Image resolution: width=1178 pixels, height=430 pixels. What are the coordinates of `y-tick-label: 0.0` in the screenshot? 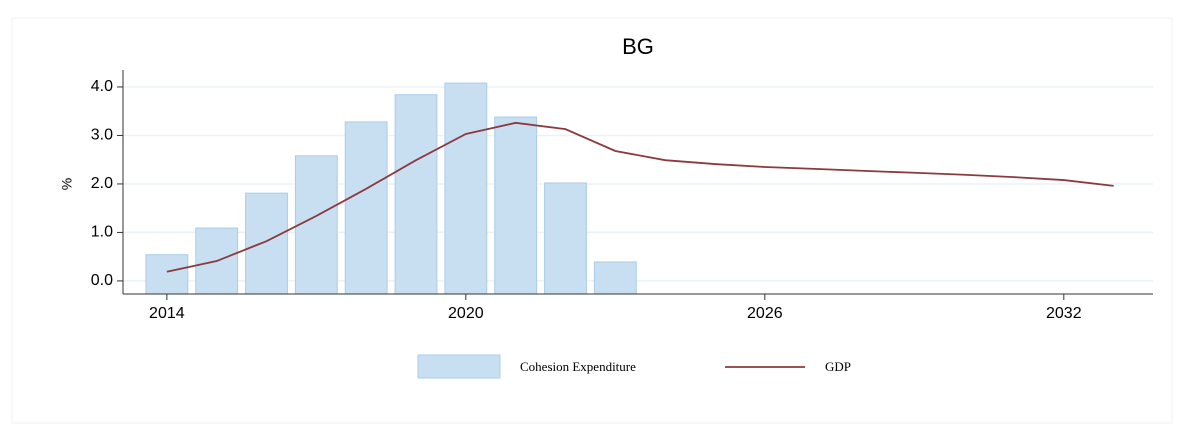 It's located at (102, 280).